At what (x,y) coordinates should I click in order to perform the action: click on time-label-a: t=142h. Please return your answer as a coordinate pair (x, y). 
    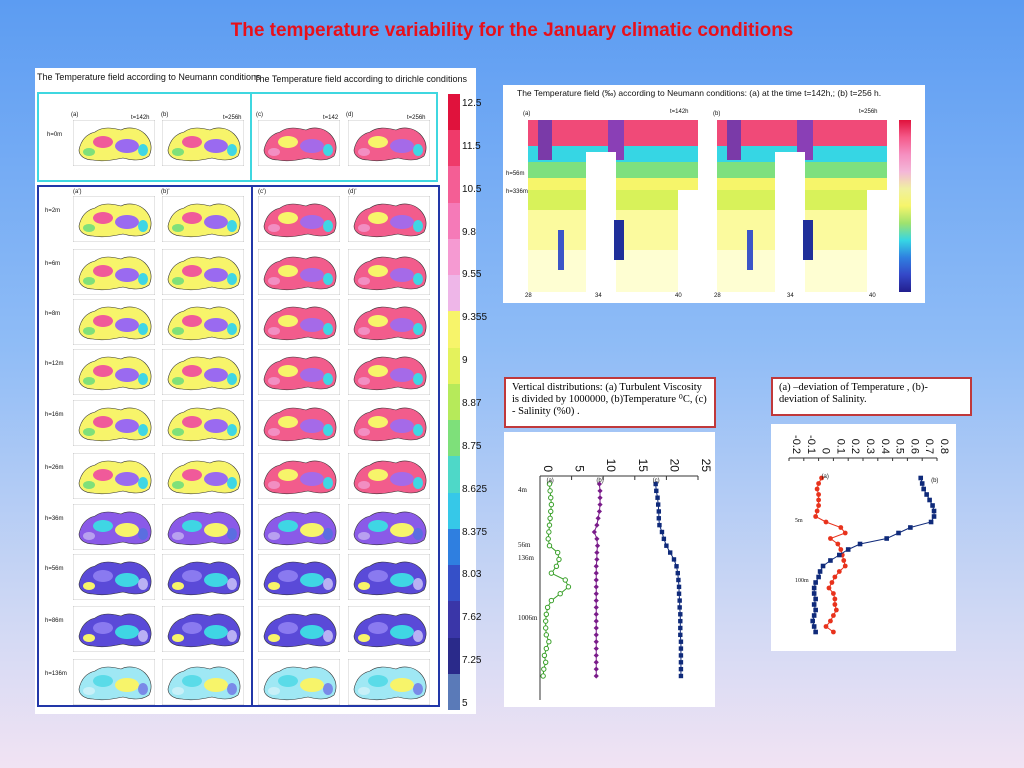
    Looking at the image, I should click on (140, 118).